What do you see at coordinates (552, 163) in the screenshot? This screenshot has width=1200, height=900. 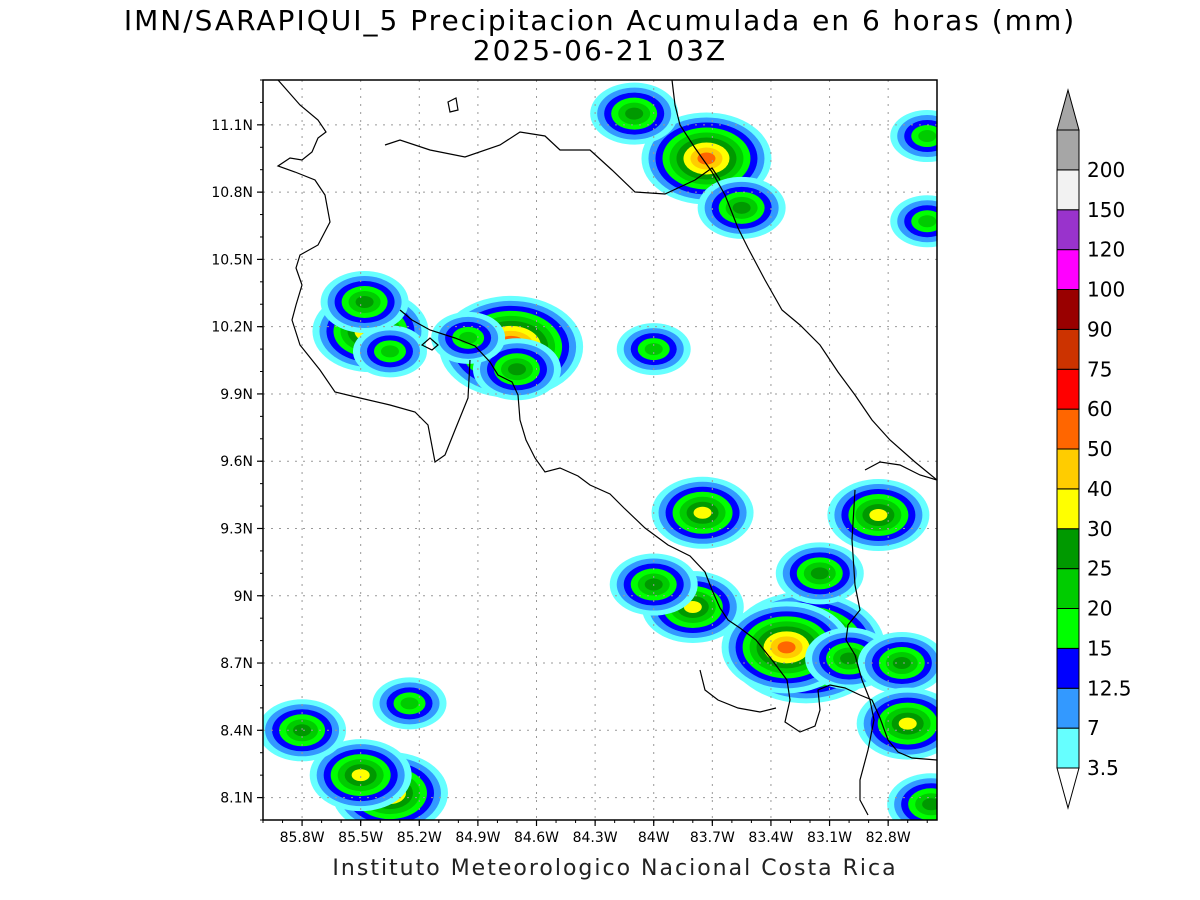 I see `nicaragua-costa-rica-border` at bounding box center [552, 163].